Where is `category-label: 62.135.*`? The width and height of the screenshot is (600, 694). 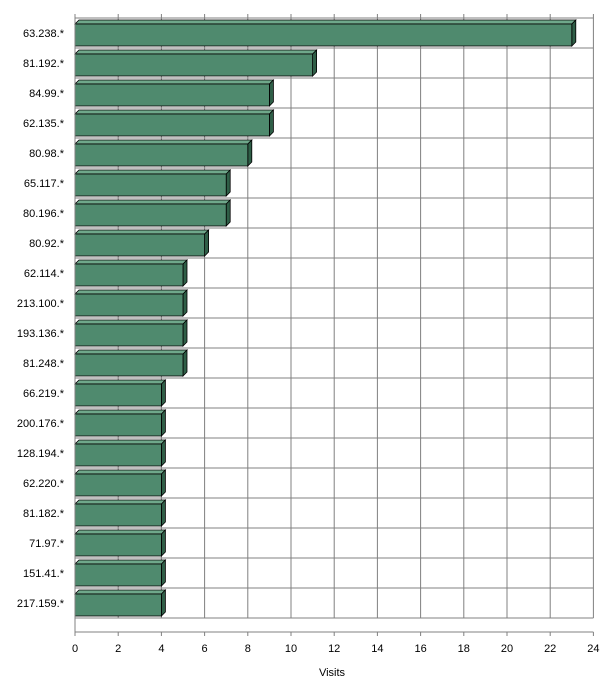 category-label: 62.135.* is located at coordinates (44, 124).